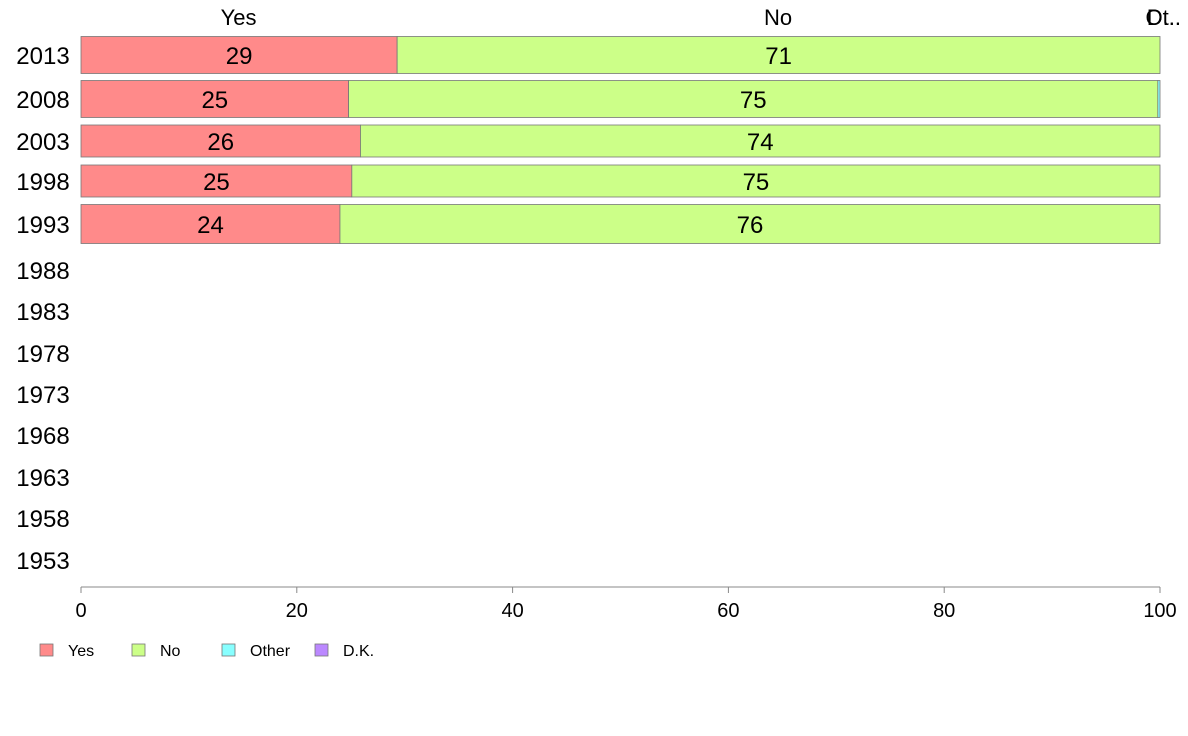 This screenshot has height=736, width=1188. I want to click on category-label: 1953, so click(42, 561).